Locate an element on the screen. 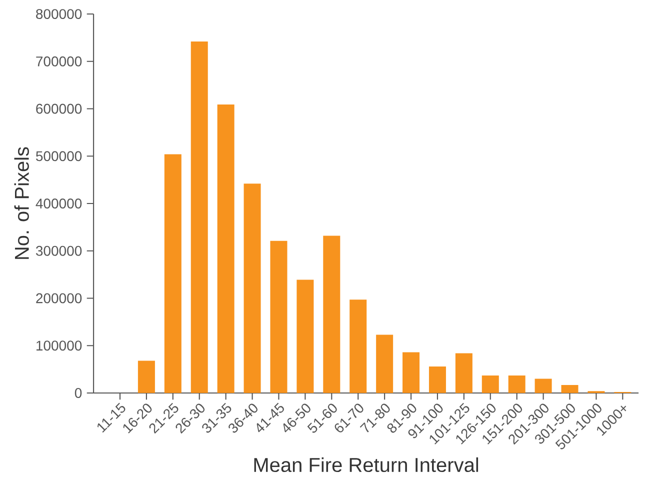  y-tick-label: 400000 is located at coordinates (59, 203).